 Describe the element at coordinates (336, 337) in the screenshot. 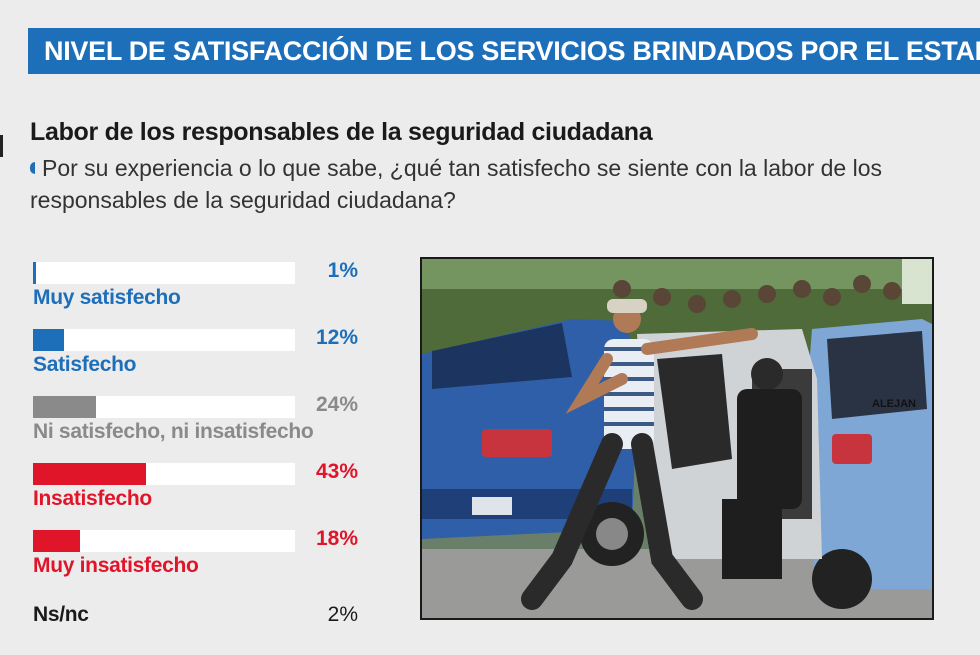

I see `percent-label: 12%` at that location.